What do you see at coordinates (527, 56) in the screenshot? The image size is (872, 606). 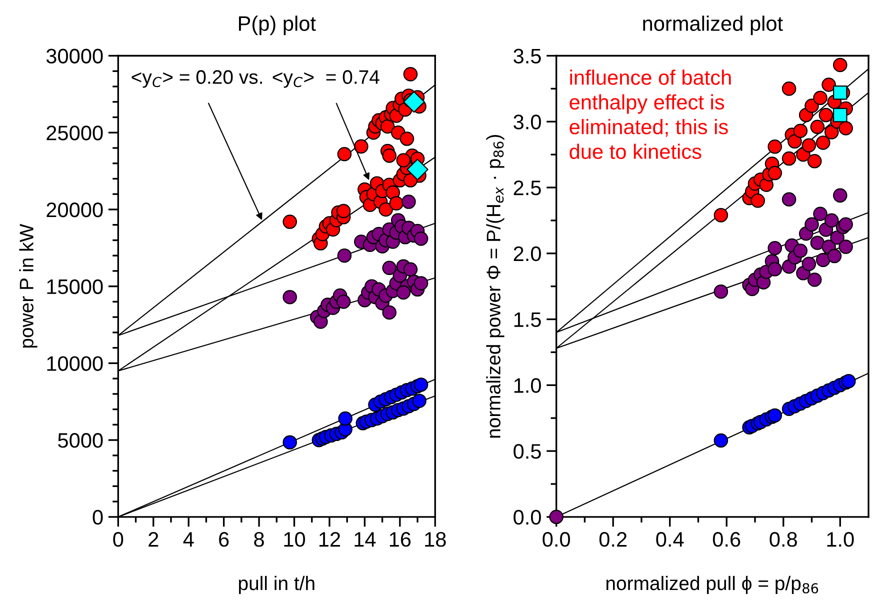 I see `y-tick-label: 3.5` at bounding box center [527, 56].